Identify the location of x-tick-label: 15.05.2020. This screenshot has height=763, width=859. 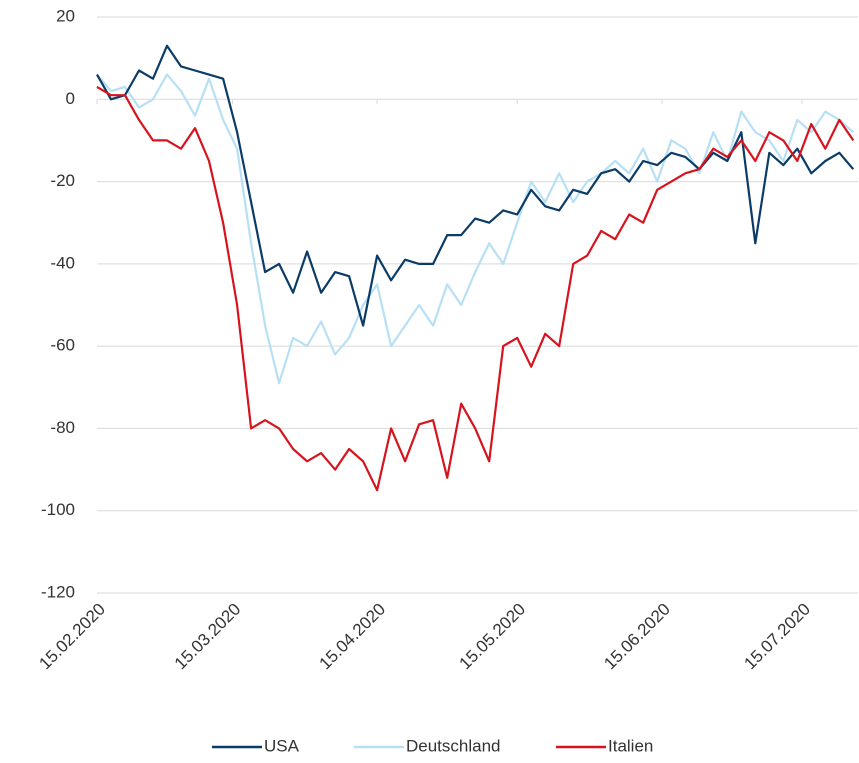
(493, 637).